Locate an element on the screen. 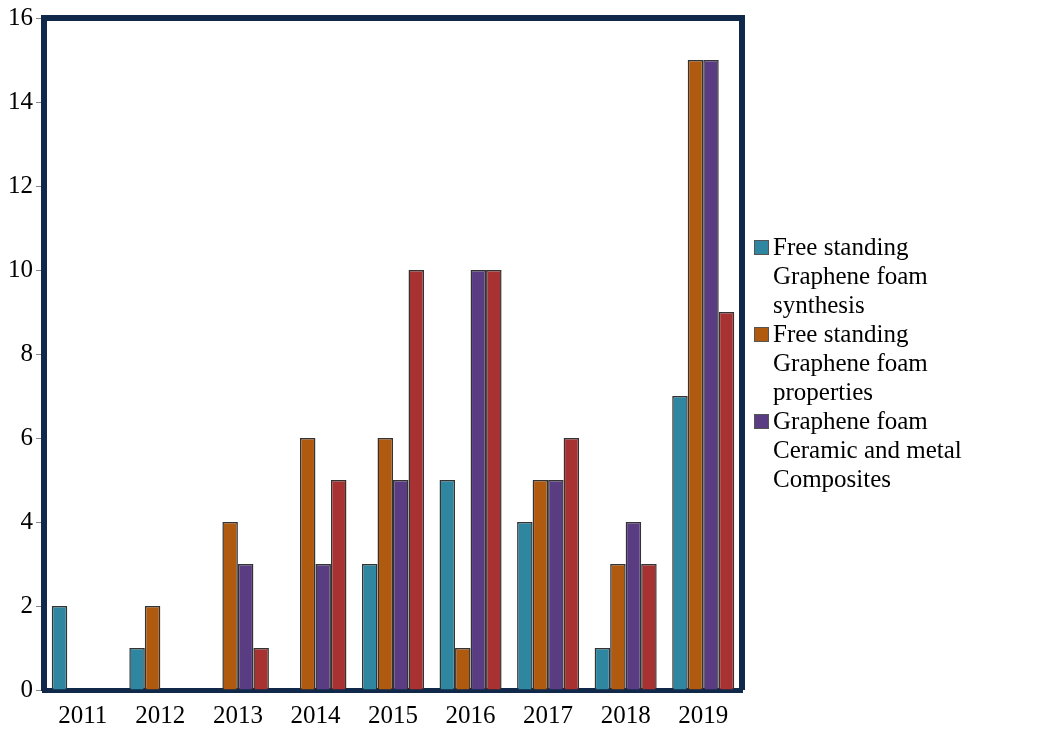  x-tick-label: 2019 is located at coordinates (703, 714).